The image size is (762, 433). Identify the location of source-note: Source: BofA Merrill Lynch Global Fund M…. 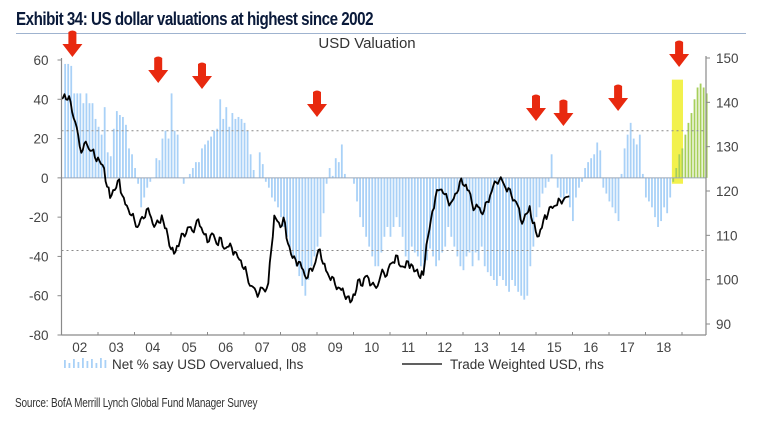
(136, 403).